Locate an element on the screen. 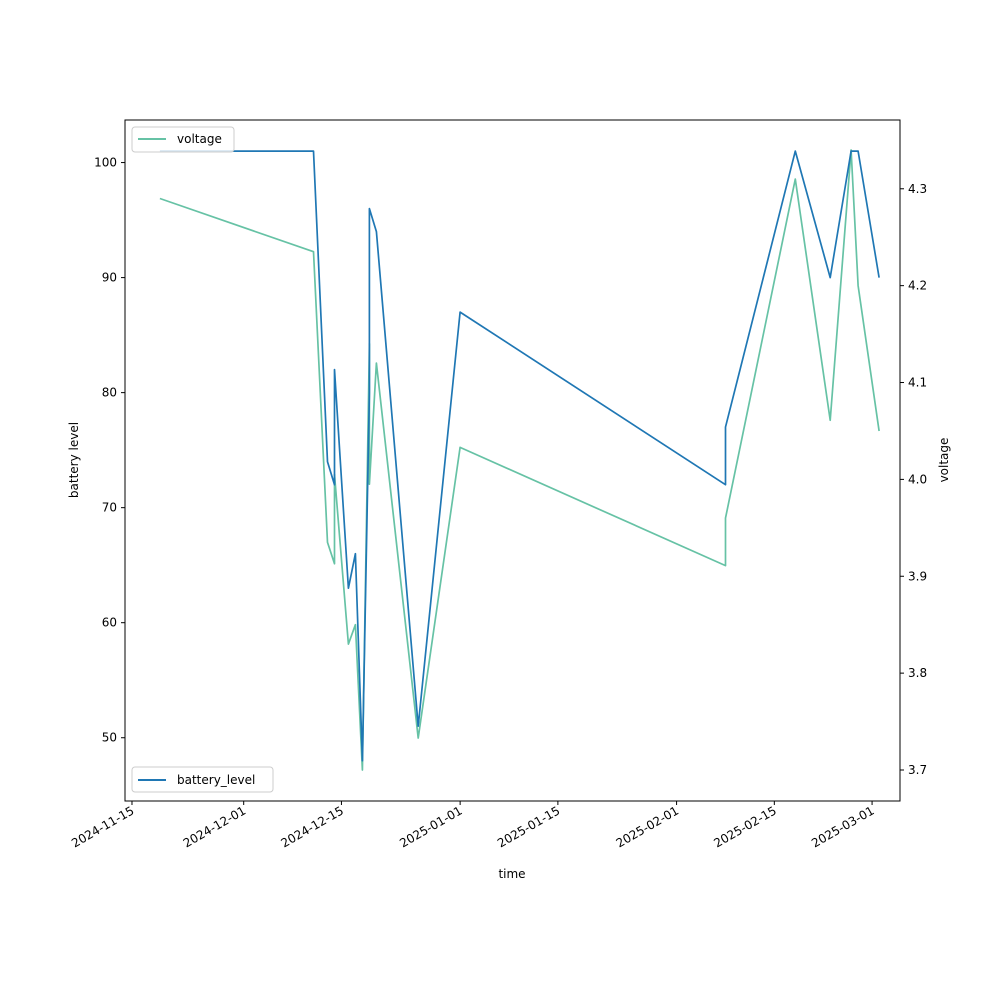 This screenshot has height=1000, width=1000. right-y-axis-ticks: 3.7 3.8 3.9 4.0 4.1 4.2 4.3 is located at coordinates (913, 479).